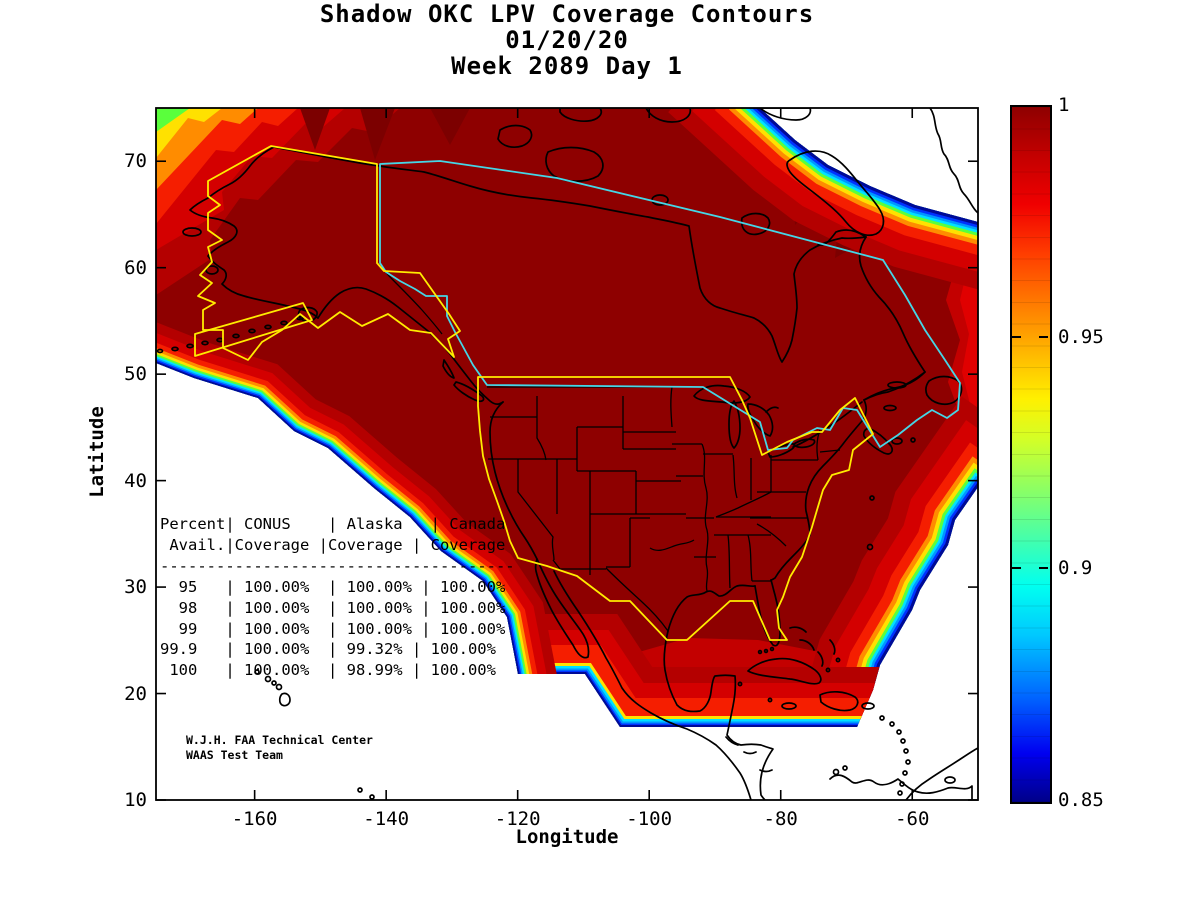  I want to click on y-tick-label: 40, so click(135, 480).